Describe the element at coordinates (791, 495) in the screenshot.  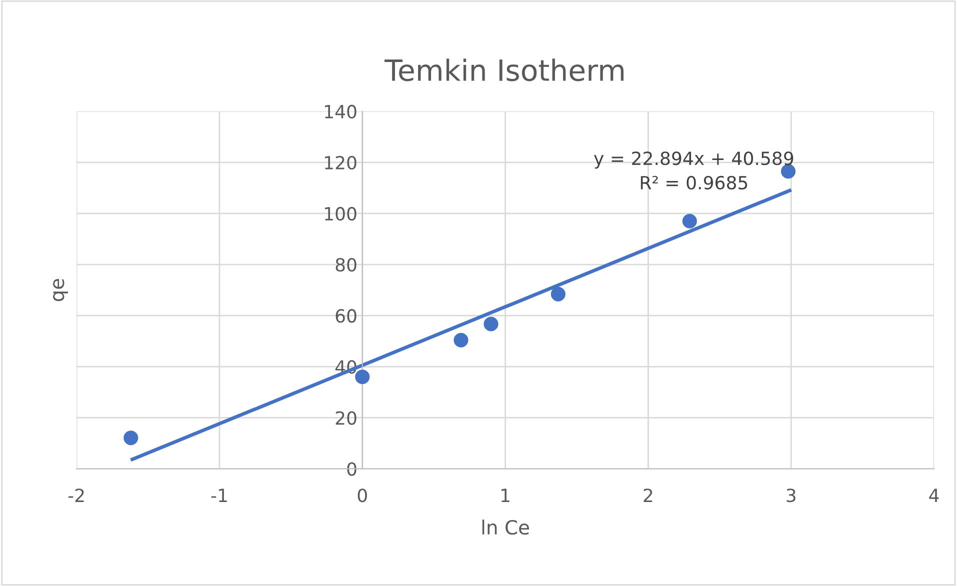
I see `x-tick-label: 3` at that location.